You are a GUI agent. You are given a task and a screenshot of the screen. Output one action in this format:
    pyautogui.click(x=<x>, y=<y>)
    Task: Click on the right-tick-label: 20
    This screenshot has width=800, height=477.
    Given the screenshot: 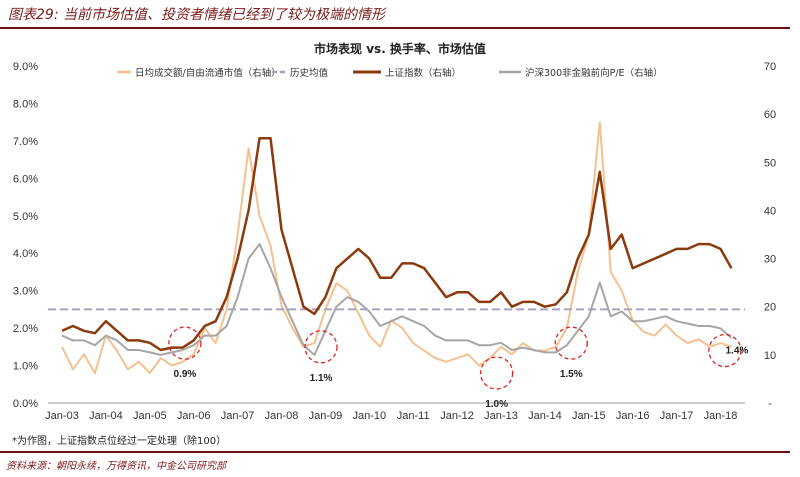 What is the action you would take?
    pyautogui.click(x=770, y=308)
    